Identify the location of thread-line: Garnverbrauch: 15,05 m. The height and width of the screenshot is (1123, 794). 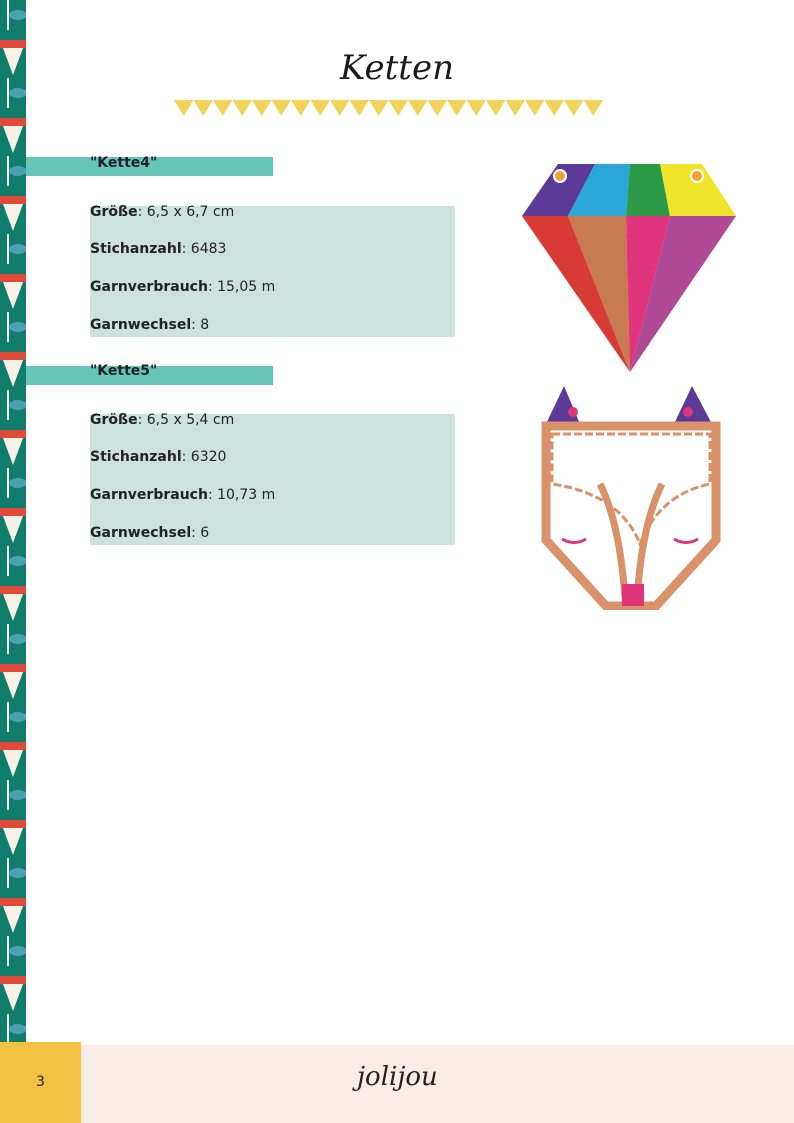
(182, 287).